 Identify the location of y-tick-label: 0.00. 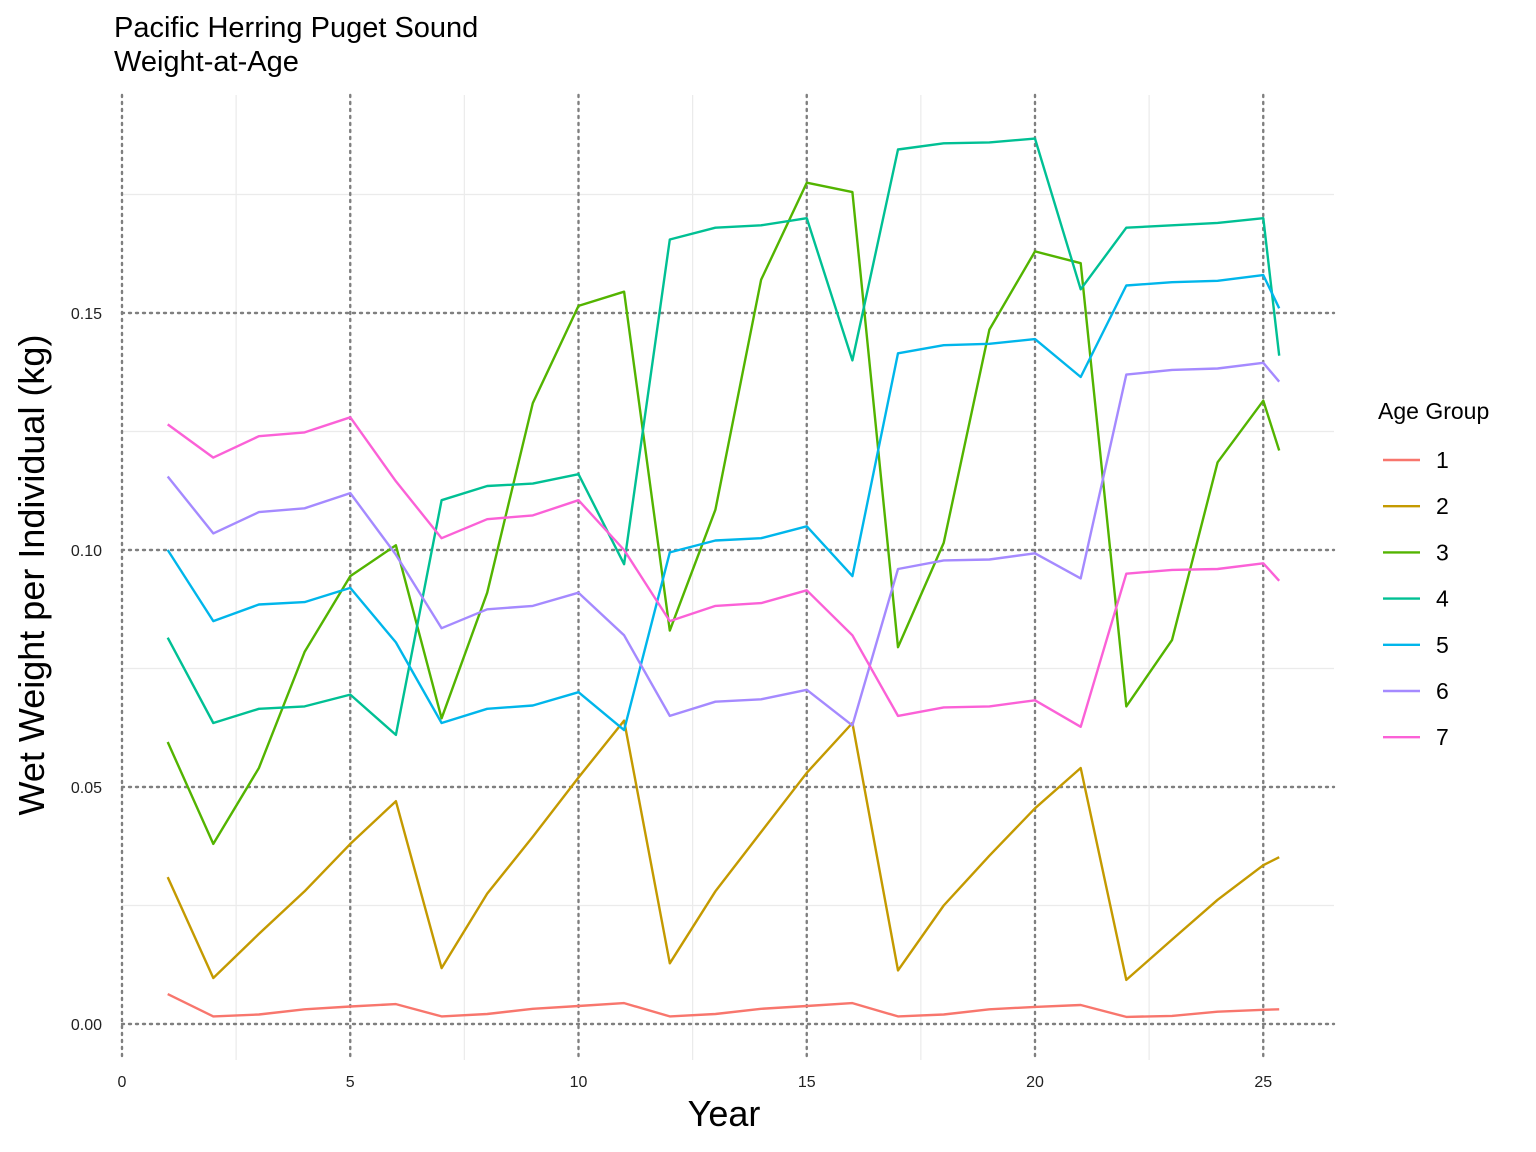
(86, 1025).